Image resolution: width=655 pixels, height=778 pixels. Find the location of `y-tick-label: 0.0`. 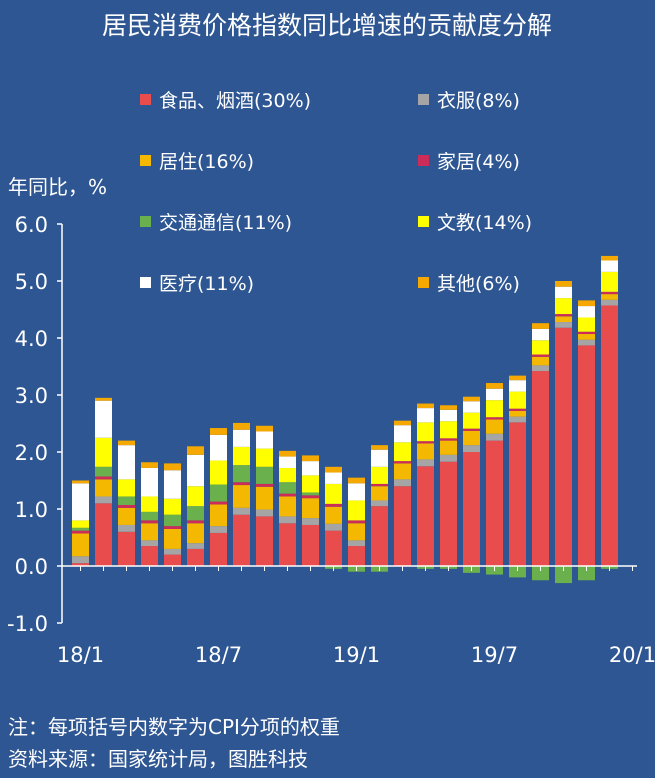

y-tick-label: 0.0 is located at coordinates (31, 567).